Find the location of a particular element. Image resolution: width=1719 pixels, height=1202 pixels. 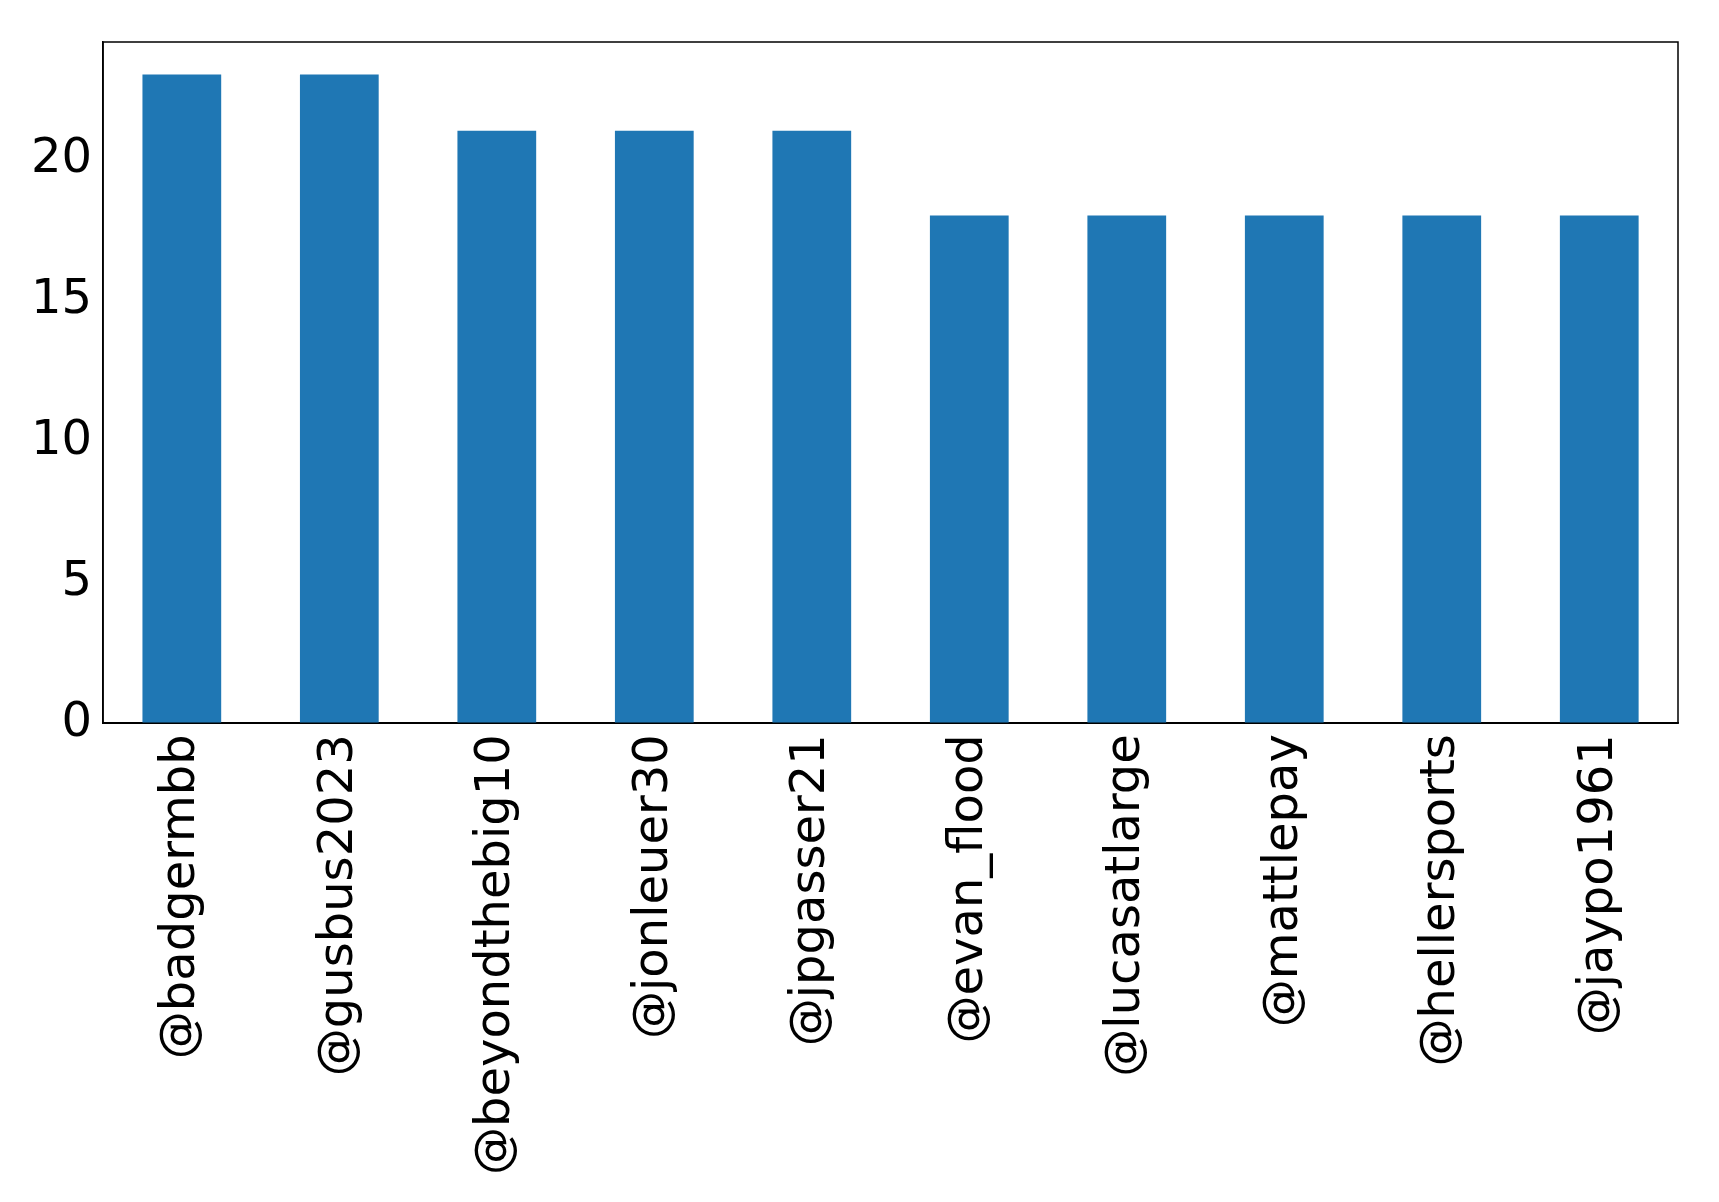

x-tick-label: @hellersports is located at coordinates (1437, 900).